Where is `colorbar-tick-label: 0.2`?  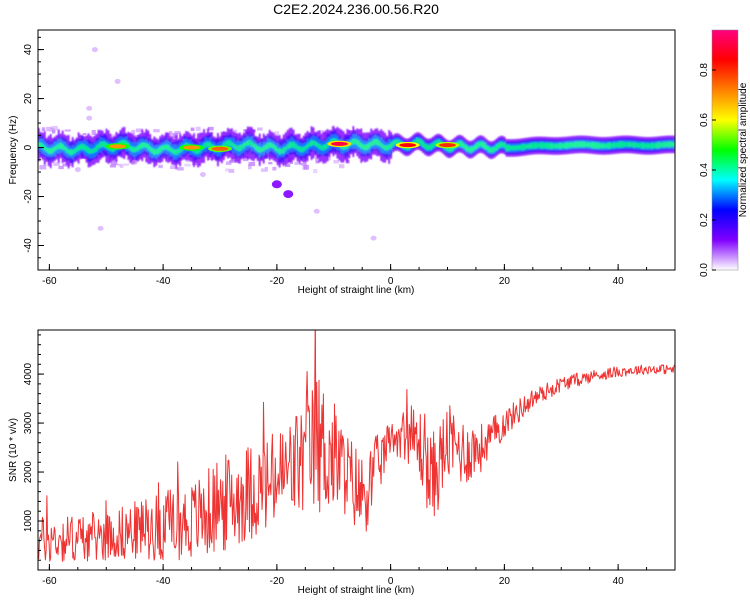 colorbar-tick-label: 0.2 is located at coordinates (704, 220).